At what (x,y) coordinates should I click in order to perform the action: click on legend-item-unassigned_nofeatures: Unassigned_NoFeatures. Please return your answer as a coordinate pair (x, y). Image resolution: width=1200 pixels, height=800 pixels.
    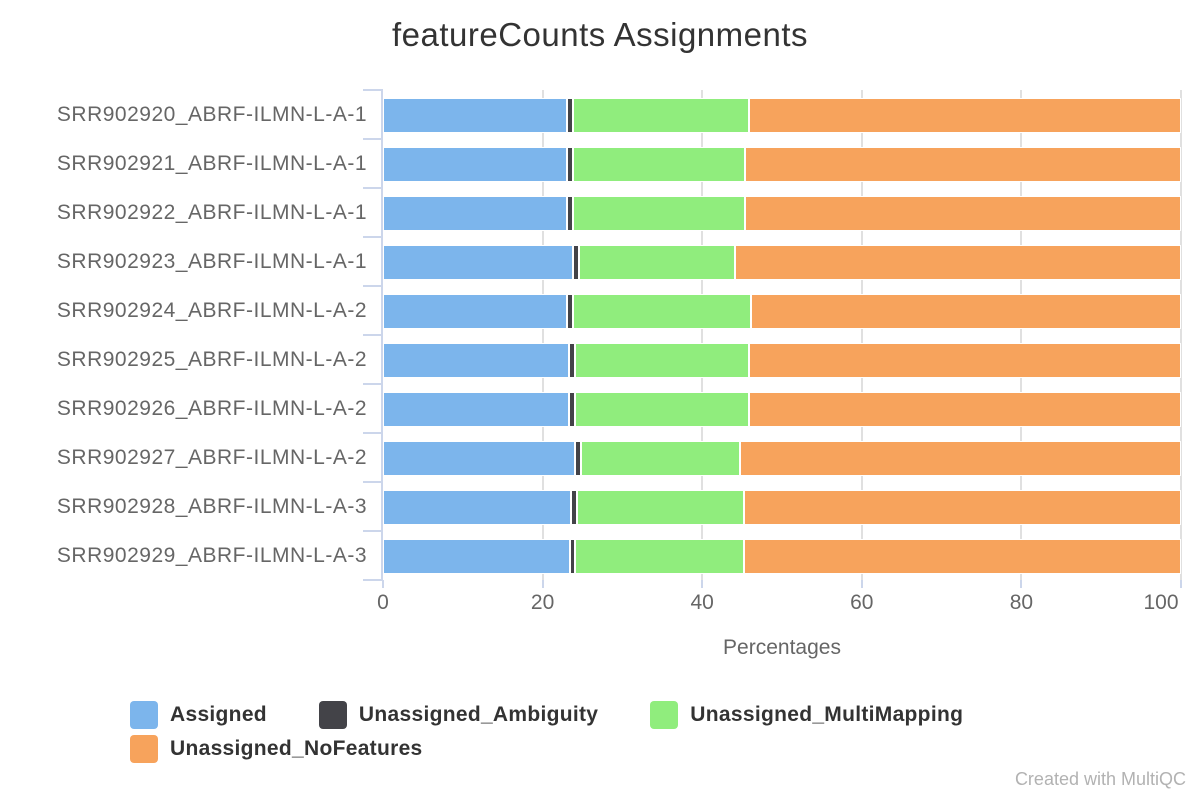
    Looking at the image, I should click on (276, 749).